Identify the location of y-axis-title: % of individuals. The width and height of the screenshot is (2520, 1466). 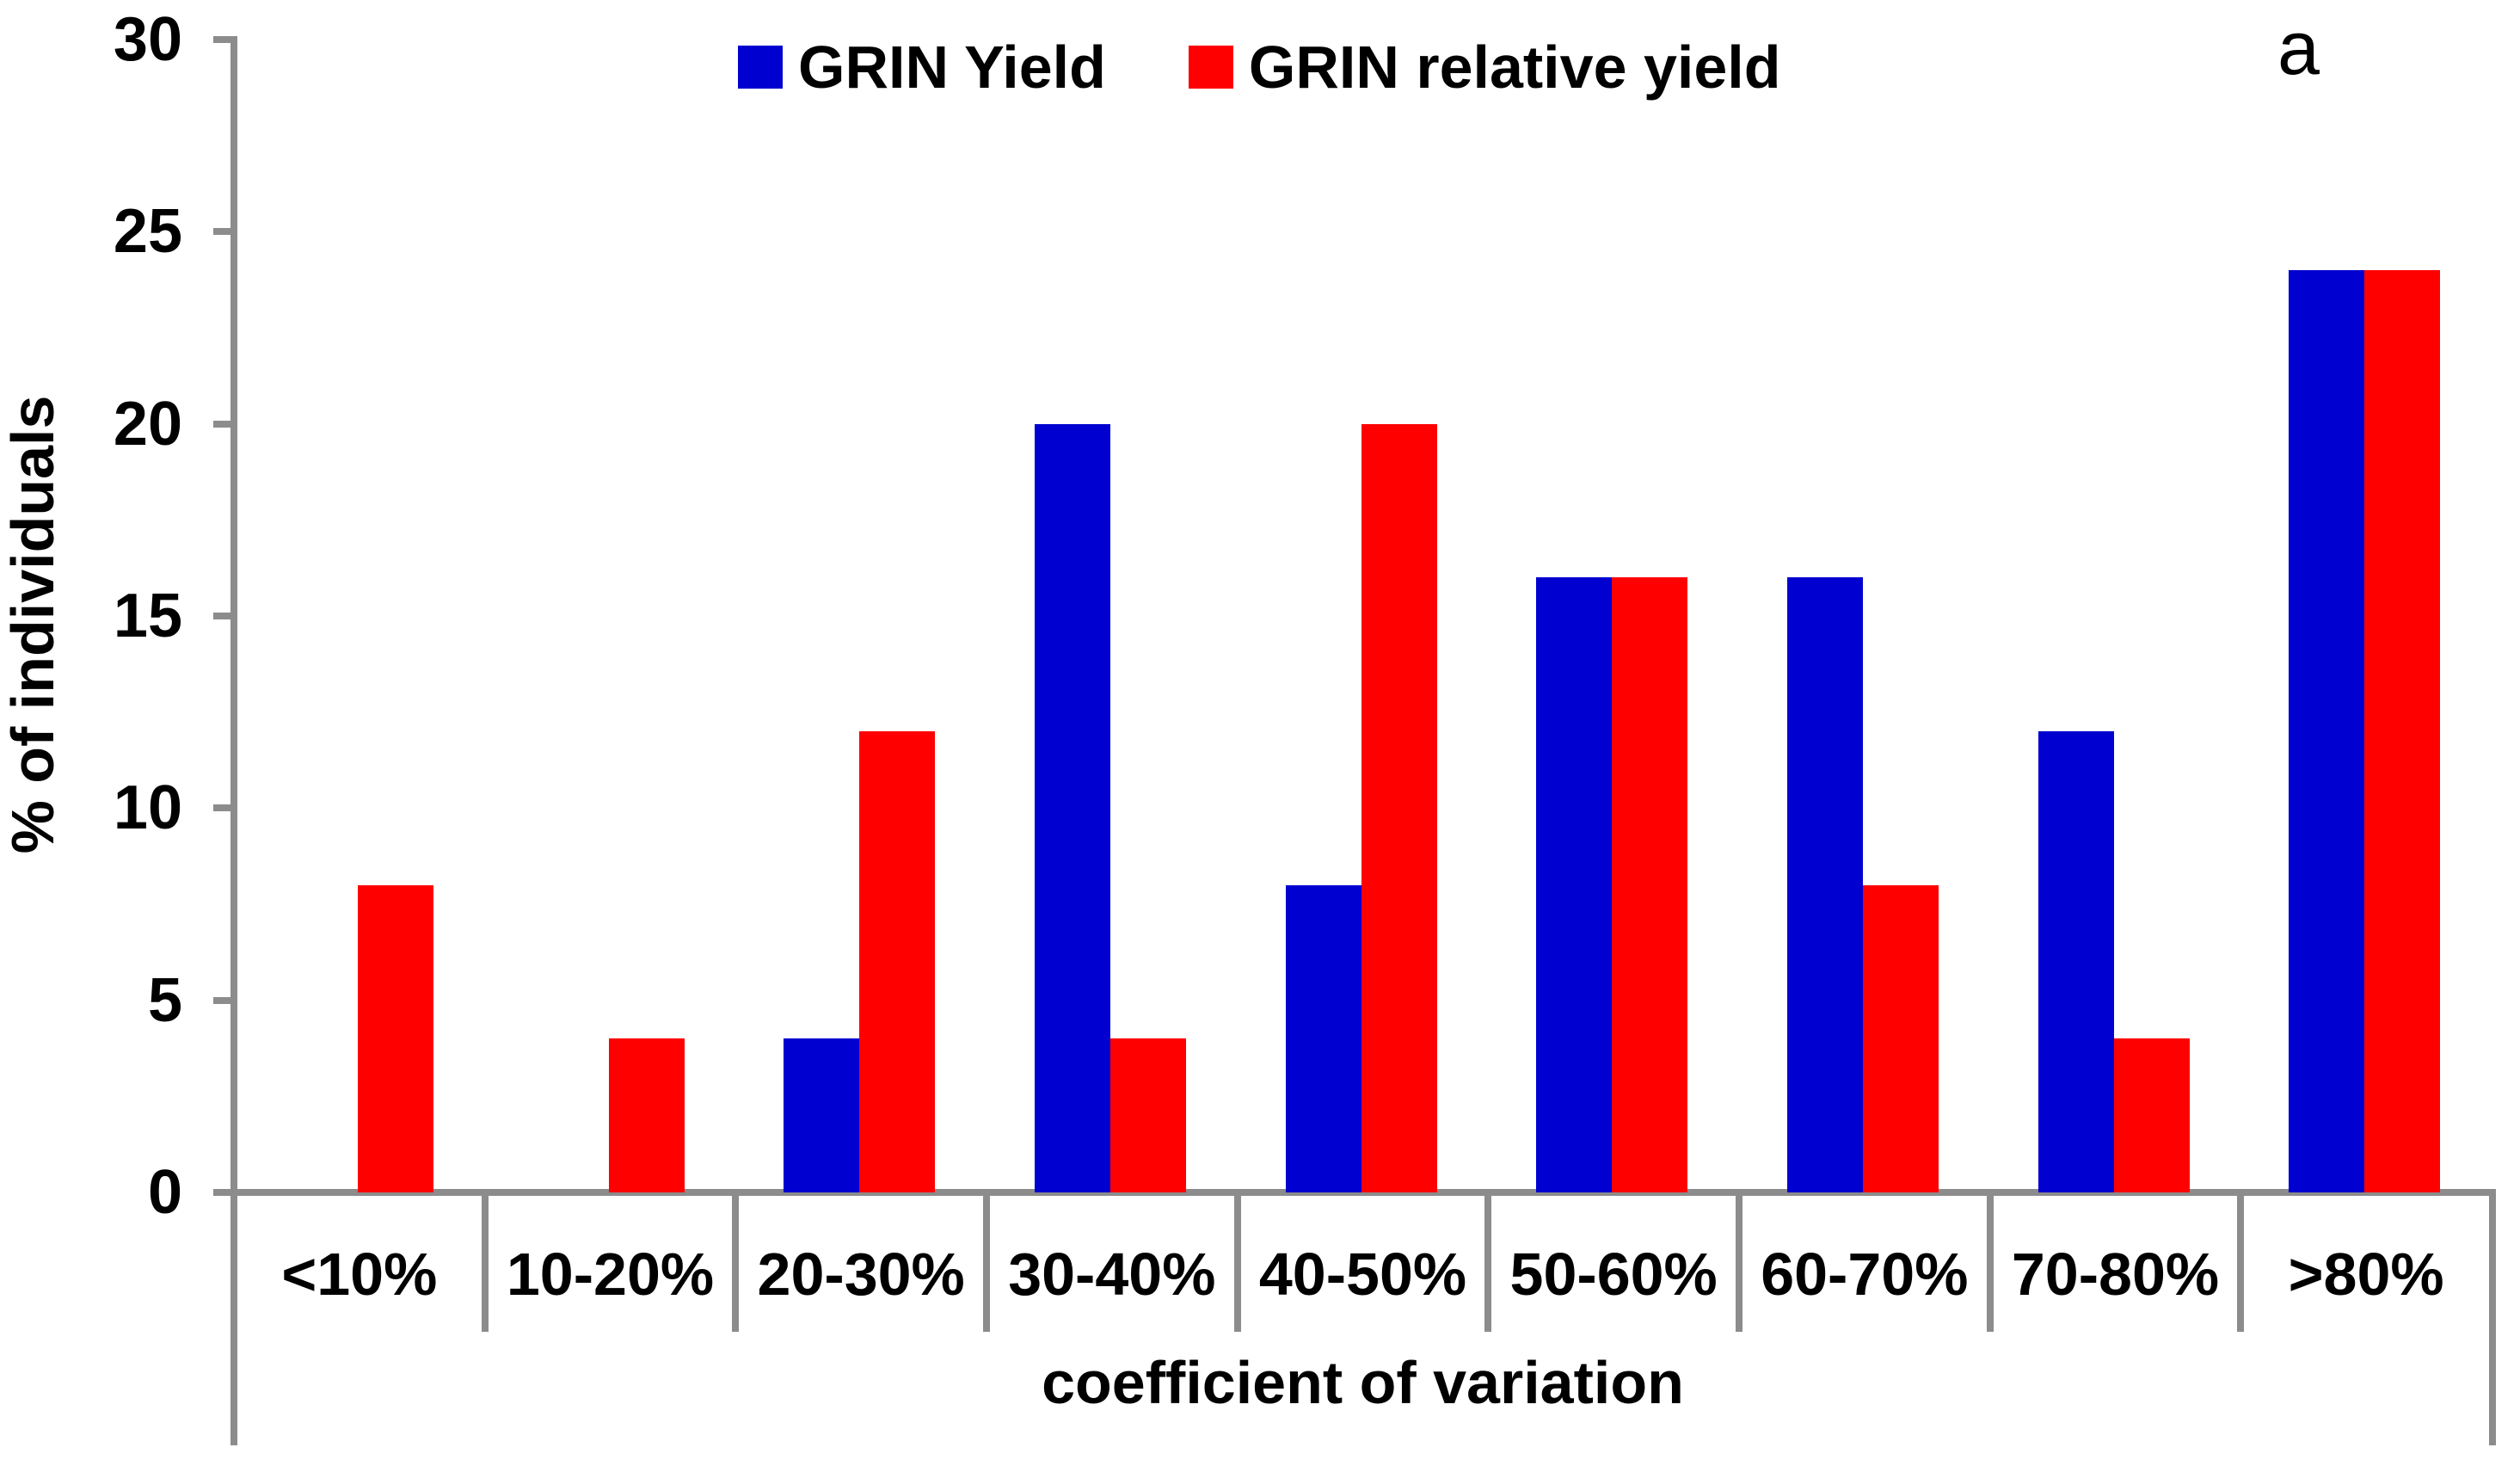
(33, 624).